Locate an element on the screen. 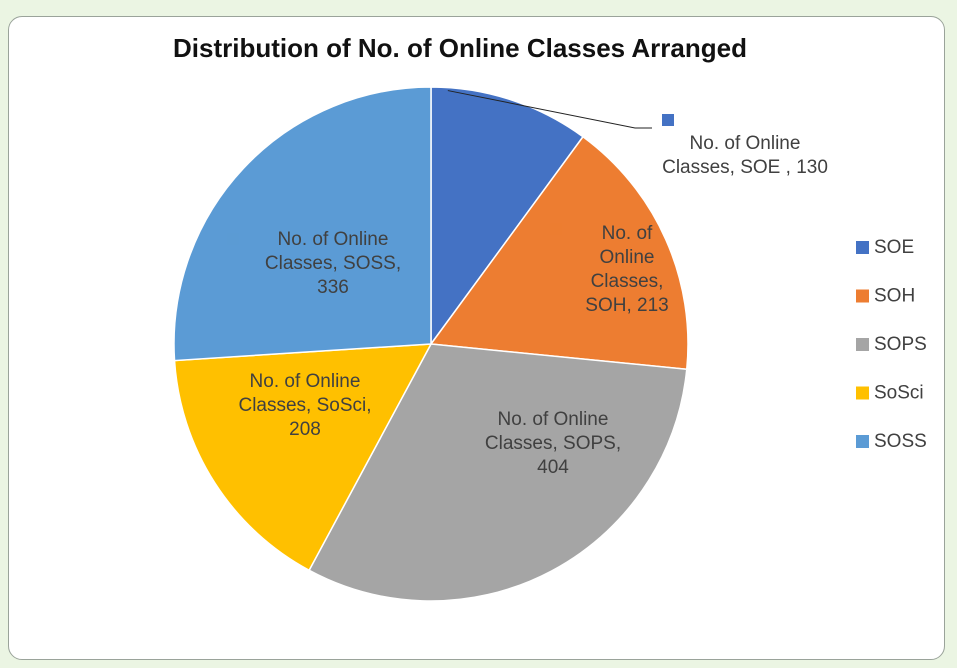 The image size is (957, 668). data-label: No. of Online Classes, SOE , 130 is located at coordinates (745, 155).